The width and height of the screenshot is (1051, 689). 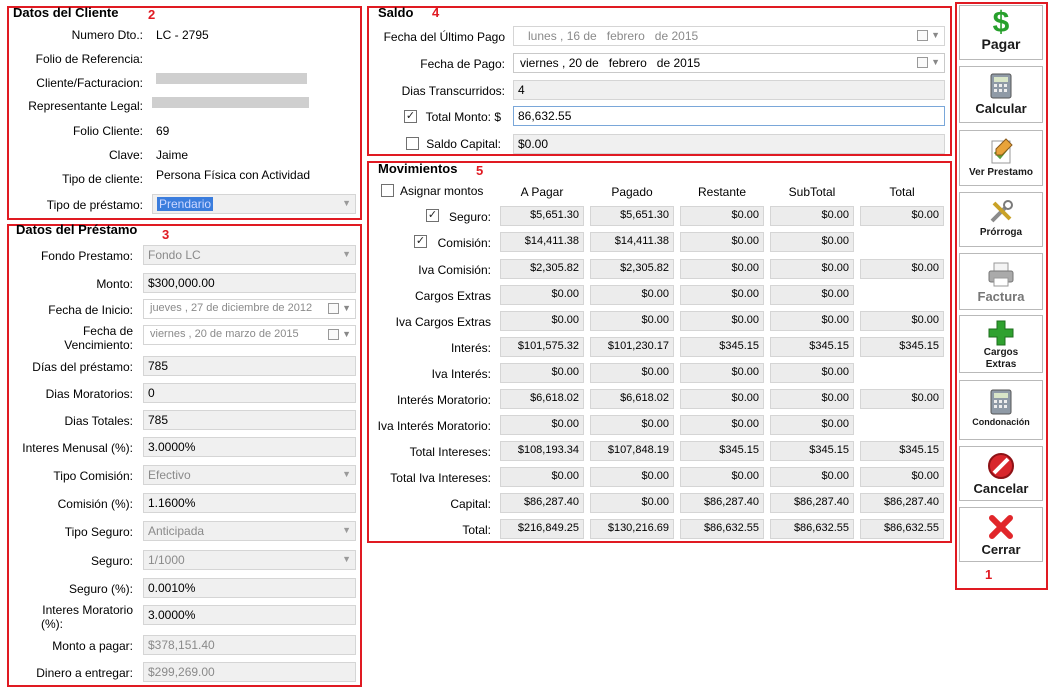 I want to click on dias-mora-field: 0, so click(x=249, y=393).